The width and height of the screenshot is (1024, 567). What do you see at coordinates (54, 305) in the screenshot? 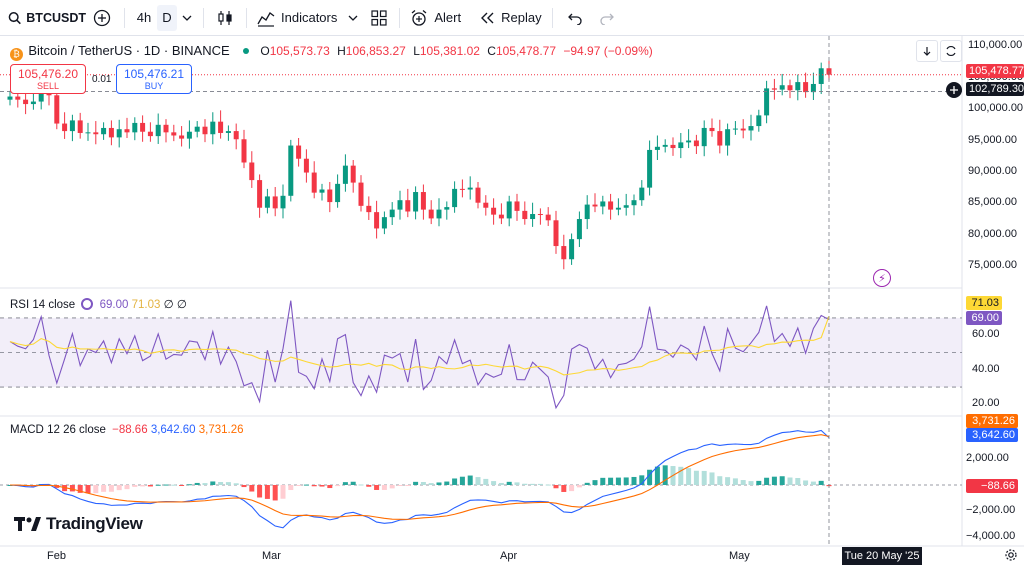
I see `rsi-params: 14 close` at bounding box center [54, 305].